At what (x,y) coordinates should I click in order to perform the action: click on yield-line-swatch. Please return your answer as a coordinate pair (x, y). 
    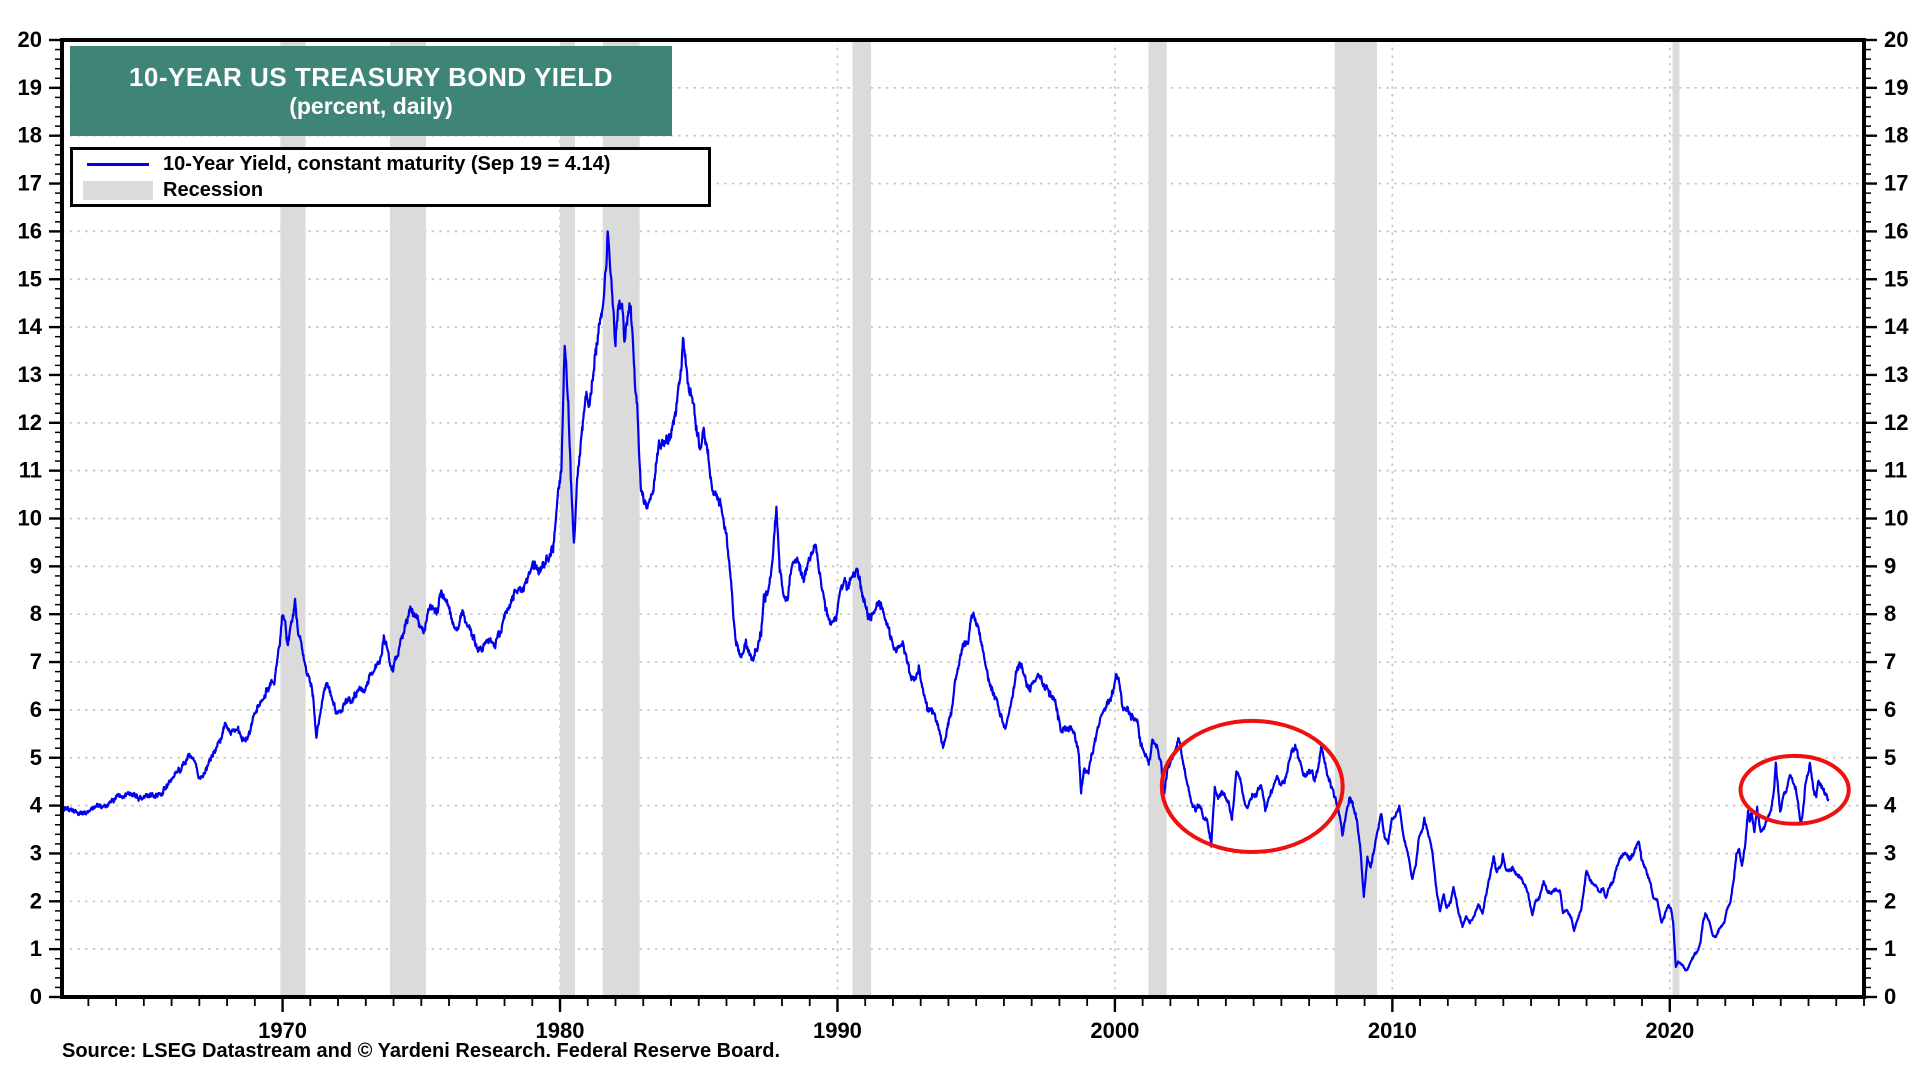
    Looking at the image, I should click on (118, 164).